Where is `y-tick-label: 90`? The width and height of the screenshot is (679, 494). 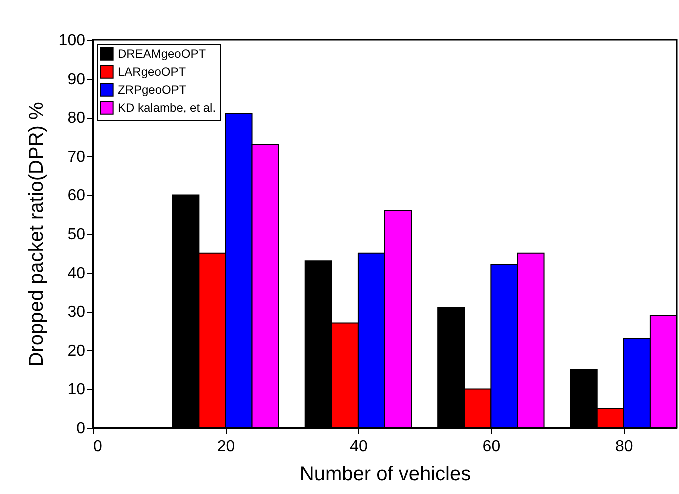 y-tick-label: 90 is located at coordinates (77, 79).